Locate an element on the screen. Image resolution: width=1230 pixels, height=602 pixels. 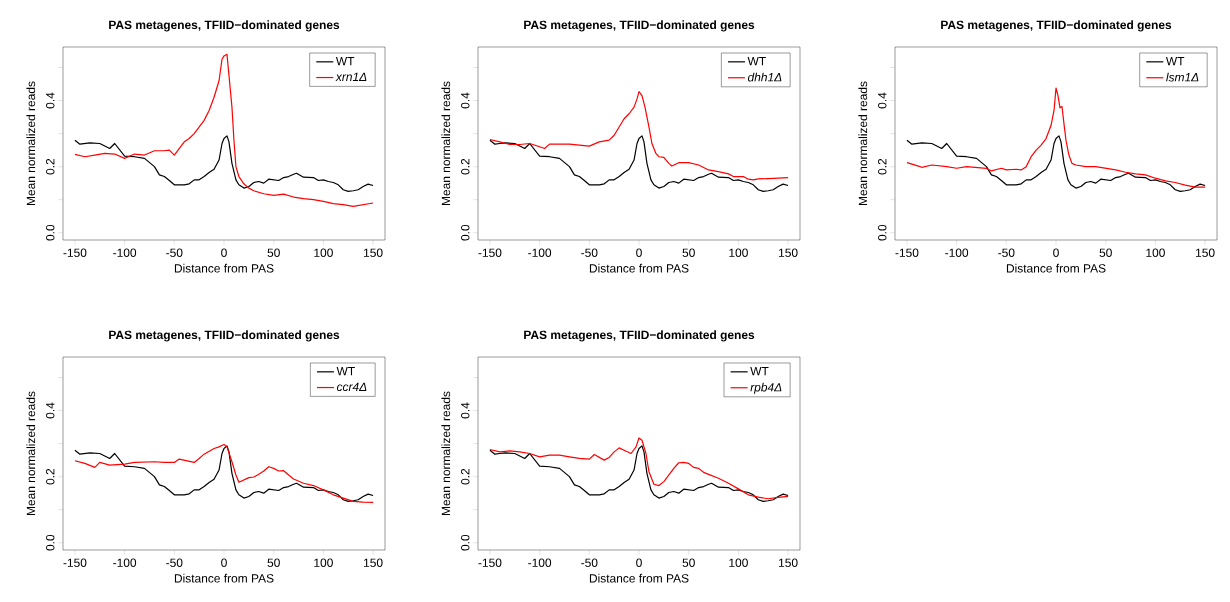
legend-label: dhh1Δ is located at coordinates (764, 77).